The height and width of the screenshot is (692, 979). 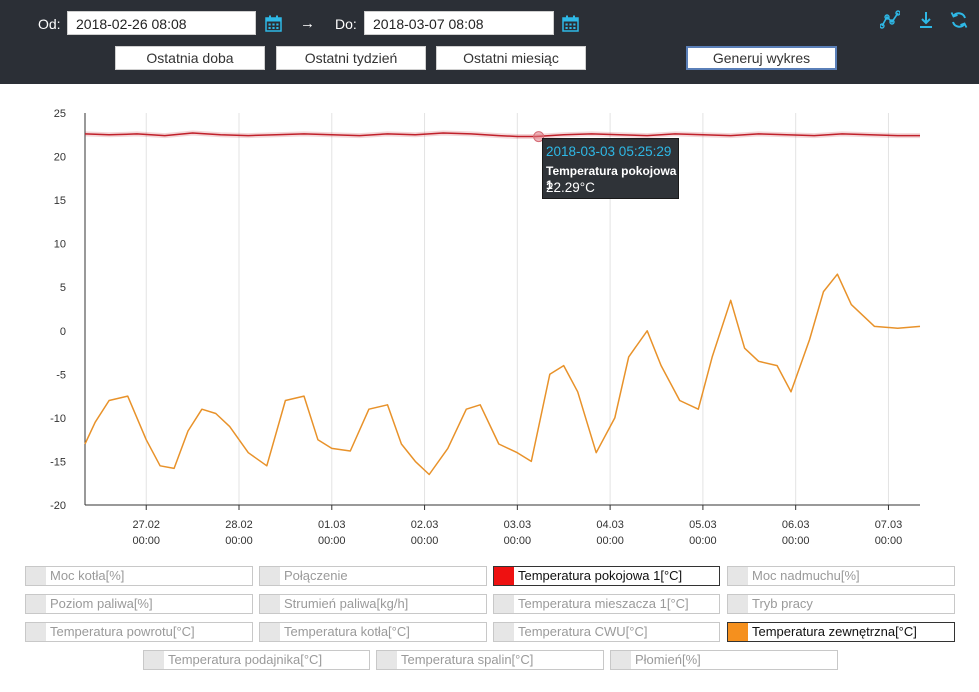 I want to click on legend-label: Temperatura podajnika[°C], so click(x=245, y=659).